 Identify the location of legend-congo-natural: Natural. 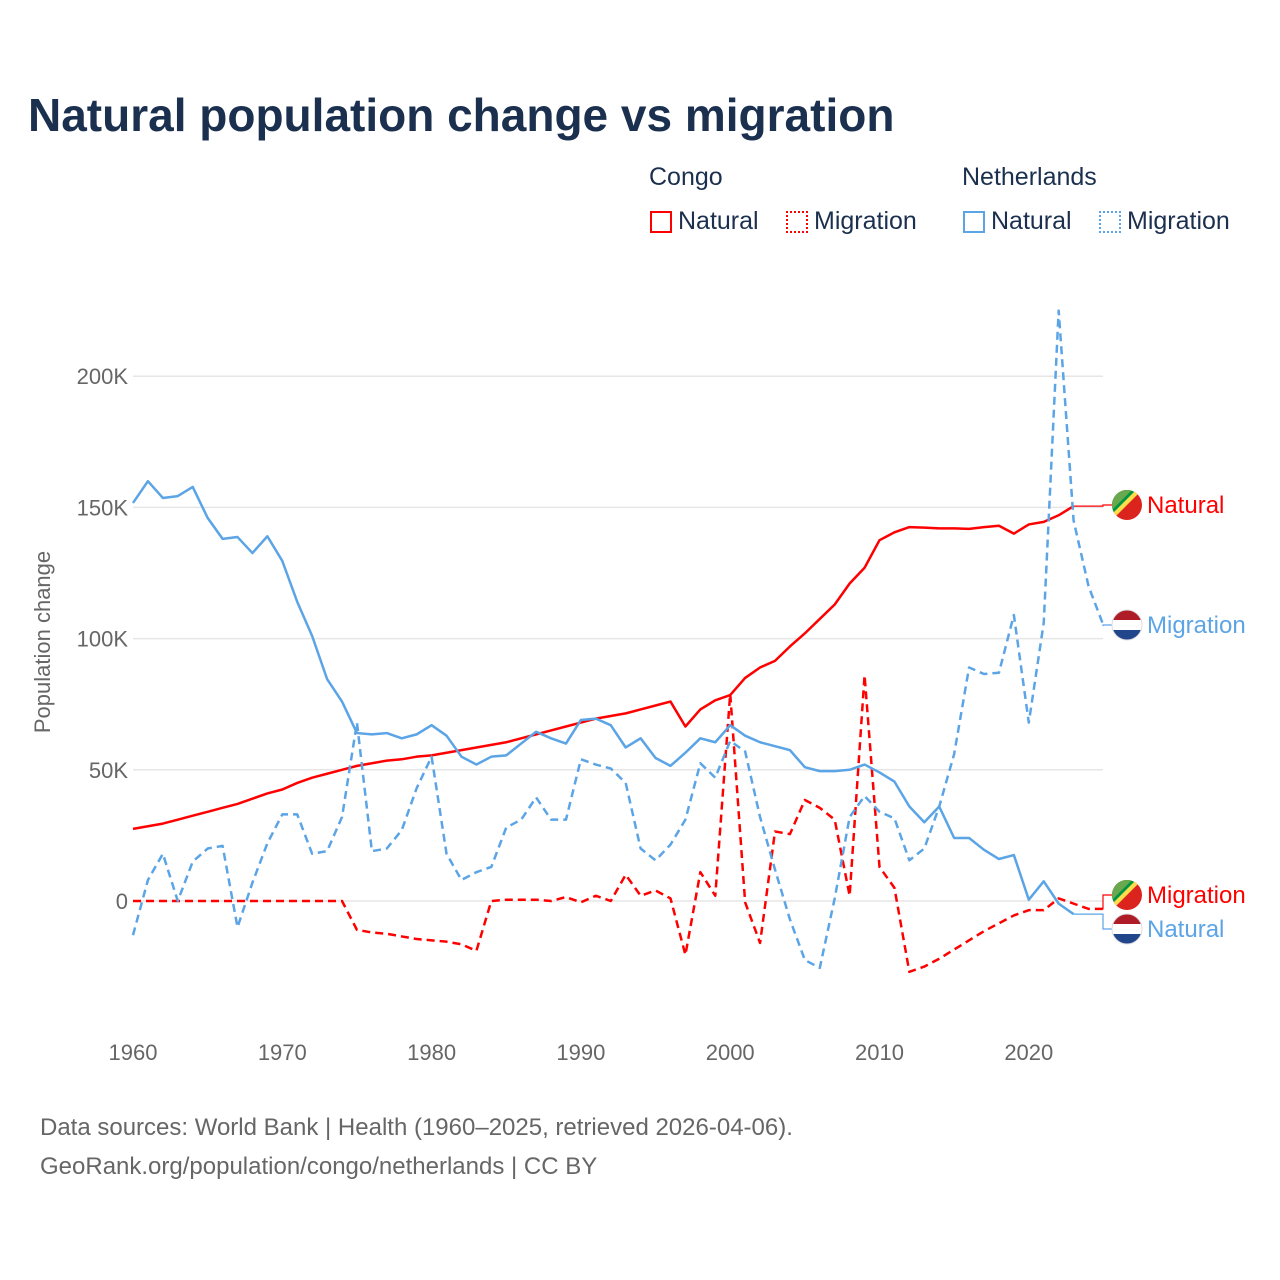
(704, 221).